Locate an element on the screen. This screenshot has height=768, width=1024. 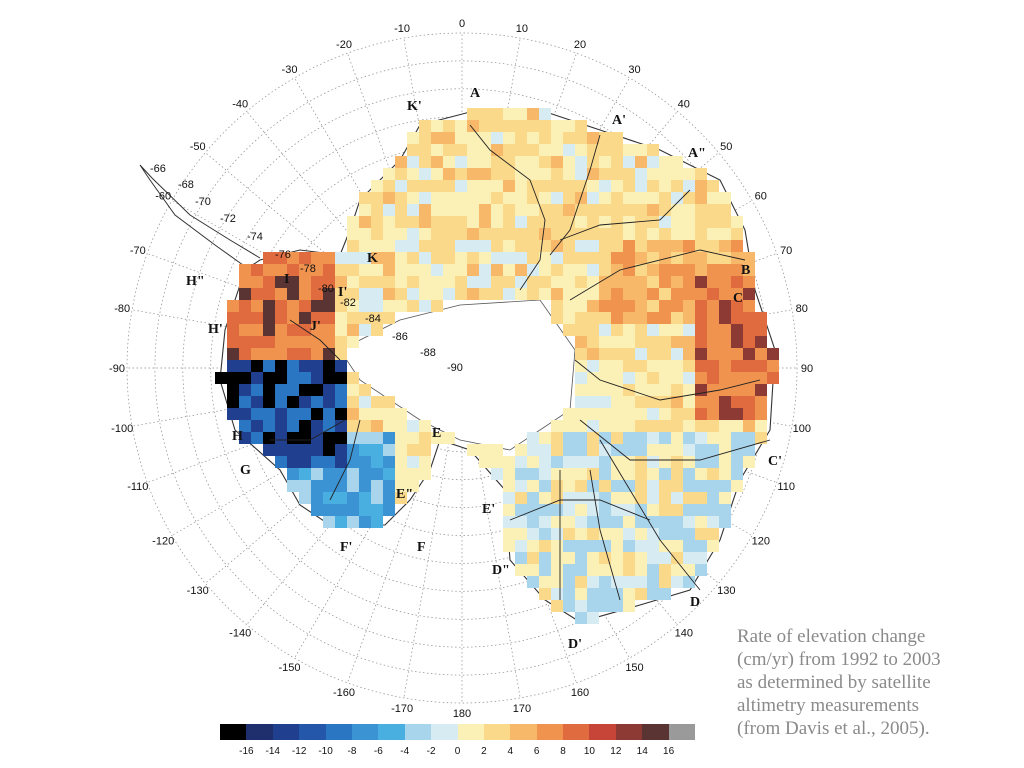
caption-line: (from Davis et al., 2005). is located at coordinates (833, 728).